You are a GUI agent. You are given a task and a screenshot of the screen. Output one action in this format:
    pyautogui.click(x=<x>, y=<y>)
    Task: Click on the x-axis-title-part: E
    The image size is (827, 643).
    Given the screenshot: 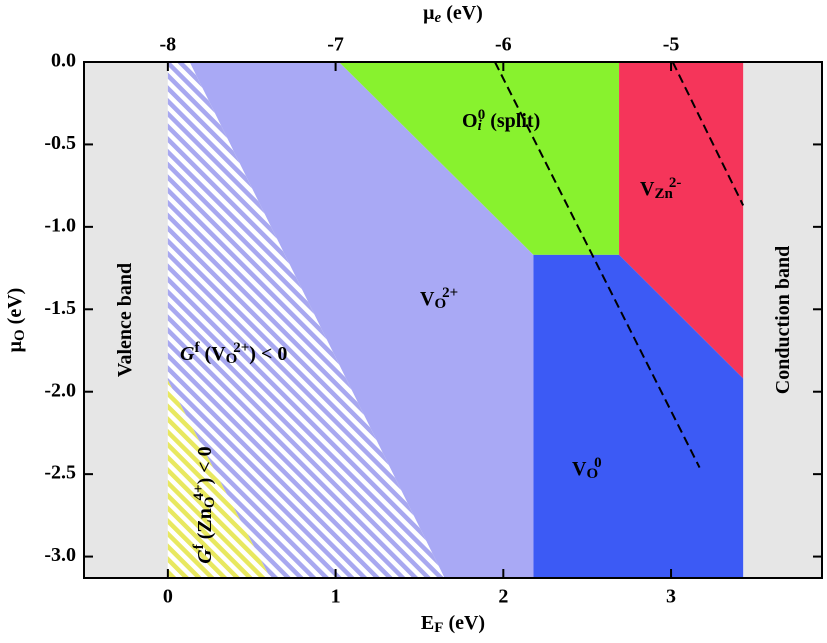 What is the action you would take?
    pyautogui.click(x=427, y=623)
    